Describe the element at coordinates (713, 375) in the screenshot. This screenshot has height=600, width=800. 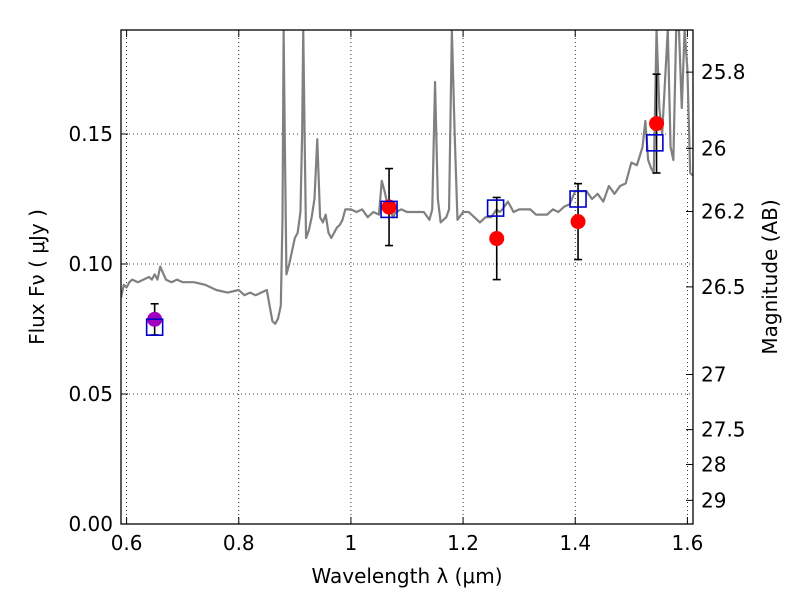
I see `y2-tick-label: 27` at that location.